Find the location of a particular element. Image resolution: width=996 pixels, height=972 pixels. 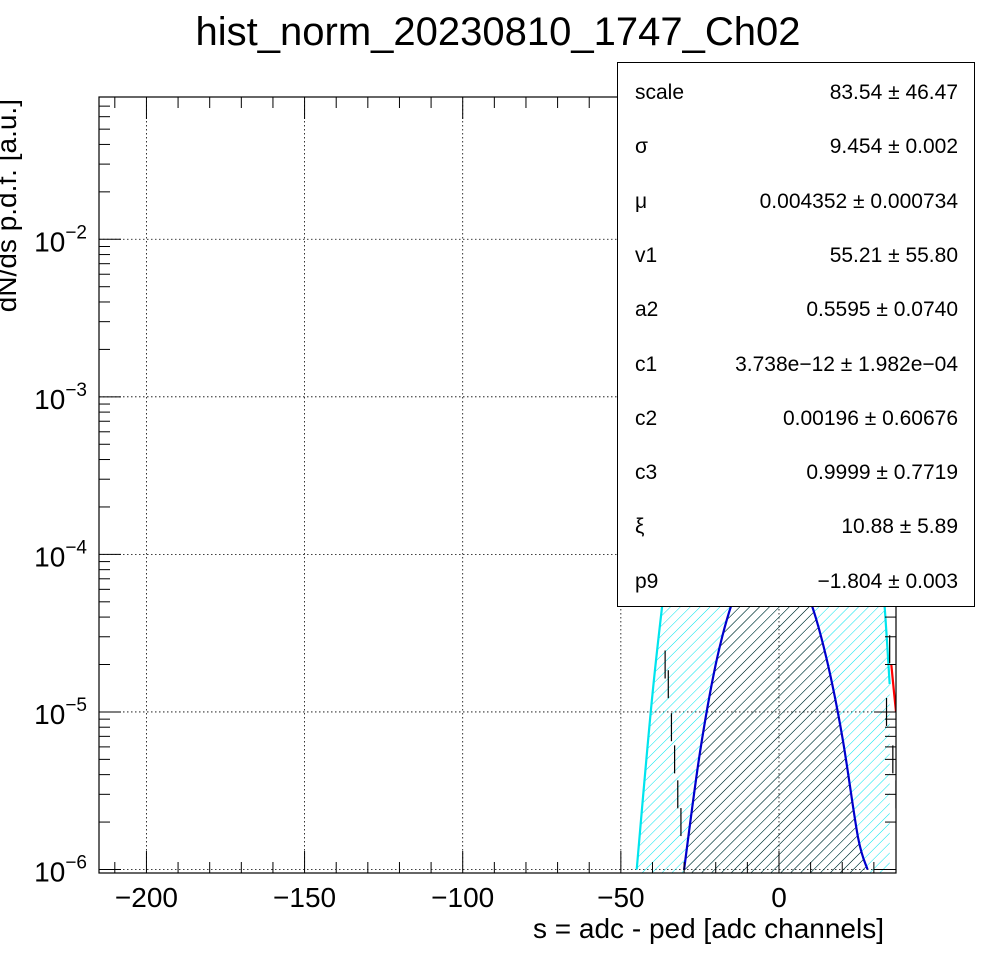

stat-value: 0.5595 ± 0.0740 is located at coordinates (882, 310).